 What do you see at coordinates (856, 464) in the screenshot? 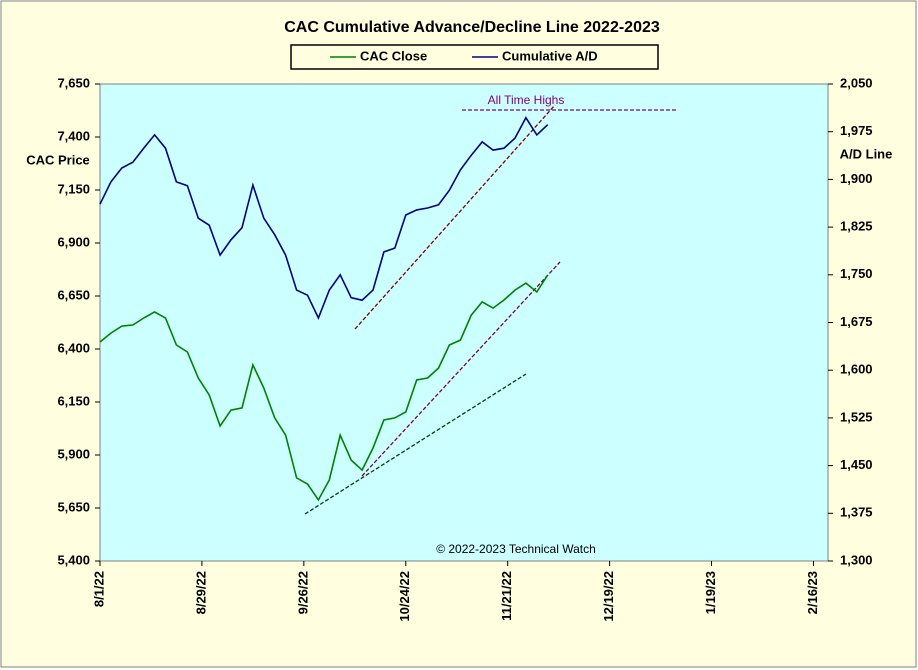
I see `y2-tick-label: 1,450` at bounding box center [856, 464].